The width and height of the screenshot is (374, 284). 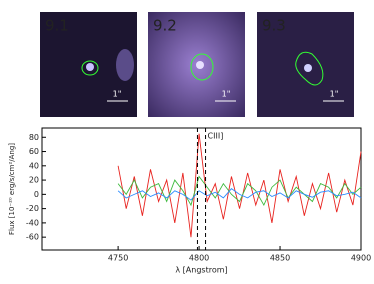 What do you see at coordinates (32, 208) in the screenshot?
I see `y-tick-label: -20` at bounding box center [32, 208].